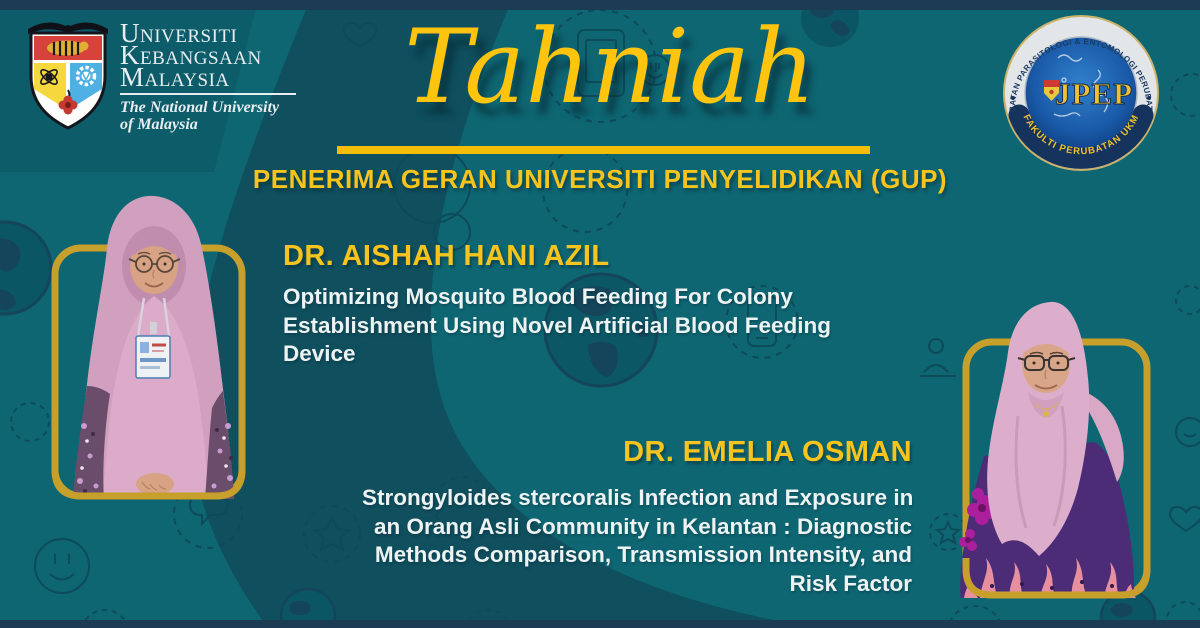  I want to click on bottom-border-bar, so click(600, 624).